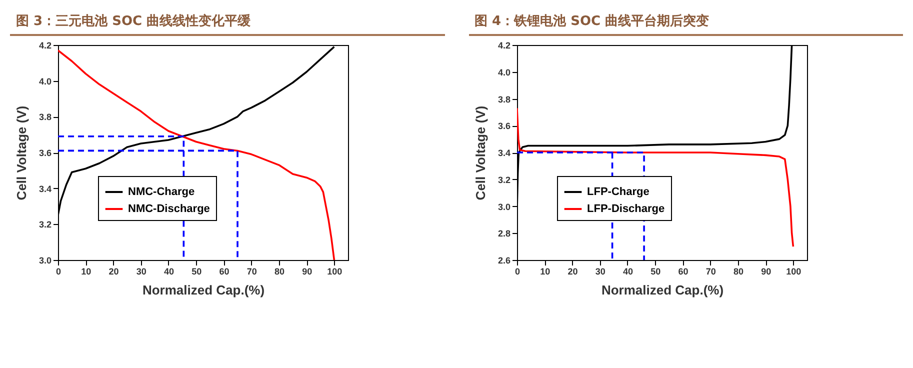 This screenshot has width=913, height=368. Describe the element at coordinates (685, 22) in the screenshot. I see `chart-title: 图 4：铁锂电池 SOC 曲线平台期后突变` at that location.